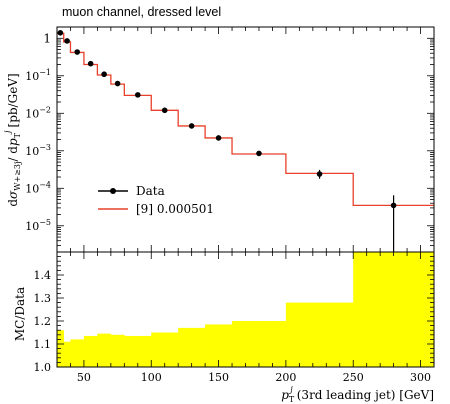 Image resolution: width=450 pixels, height=404 pixels. I want to click on y-tick-label: 10⁻⁵, so click(38, 225).